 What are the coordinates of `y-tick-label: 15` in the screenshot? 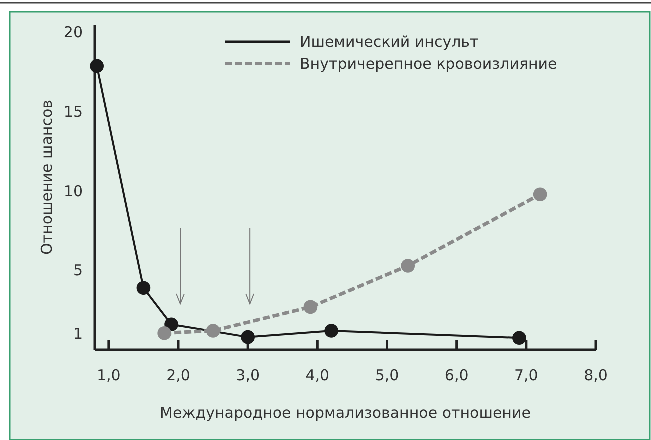 It's located at (73, 111).